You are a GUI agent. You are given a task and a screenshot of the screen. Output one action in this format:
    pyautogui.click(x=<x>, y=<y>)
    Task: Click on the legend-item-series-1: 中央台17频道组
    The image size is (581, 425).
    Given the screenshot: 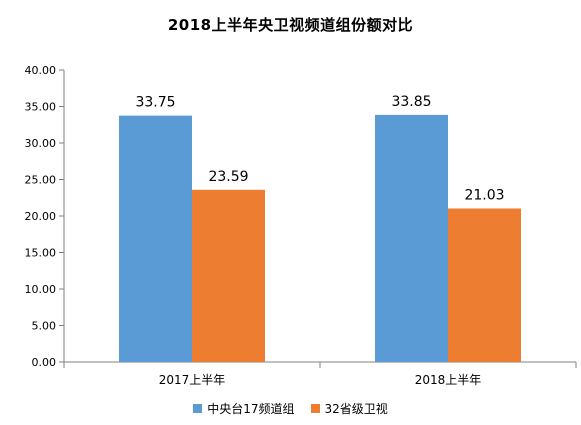 What is the action you would take?
    pyautogui.click(x=244, y=408)
    